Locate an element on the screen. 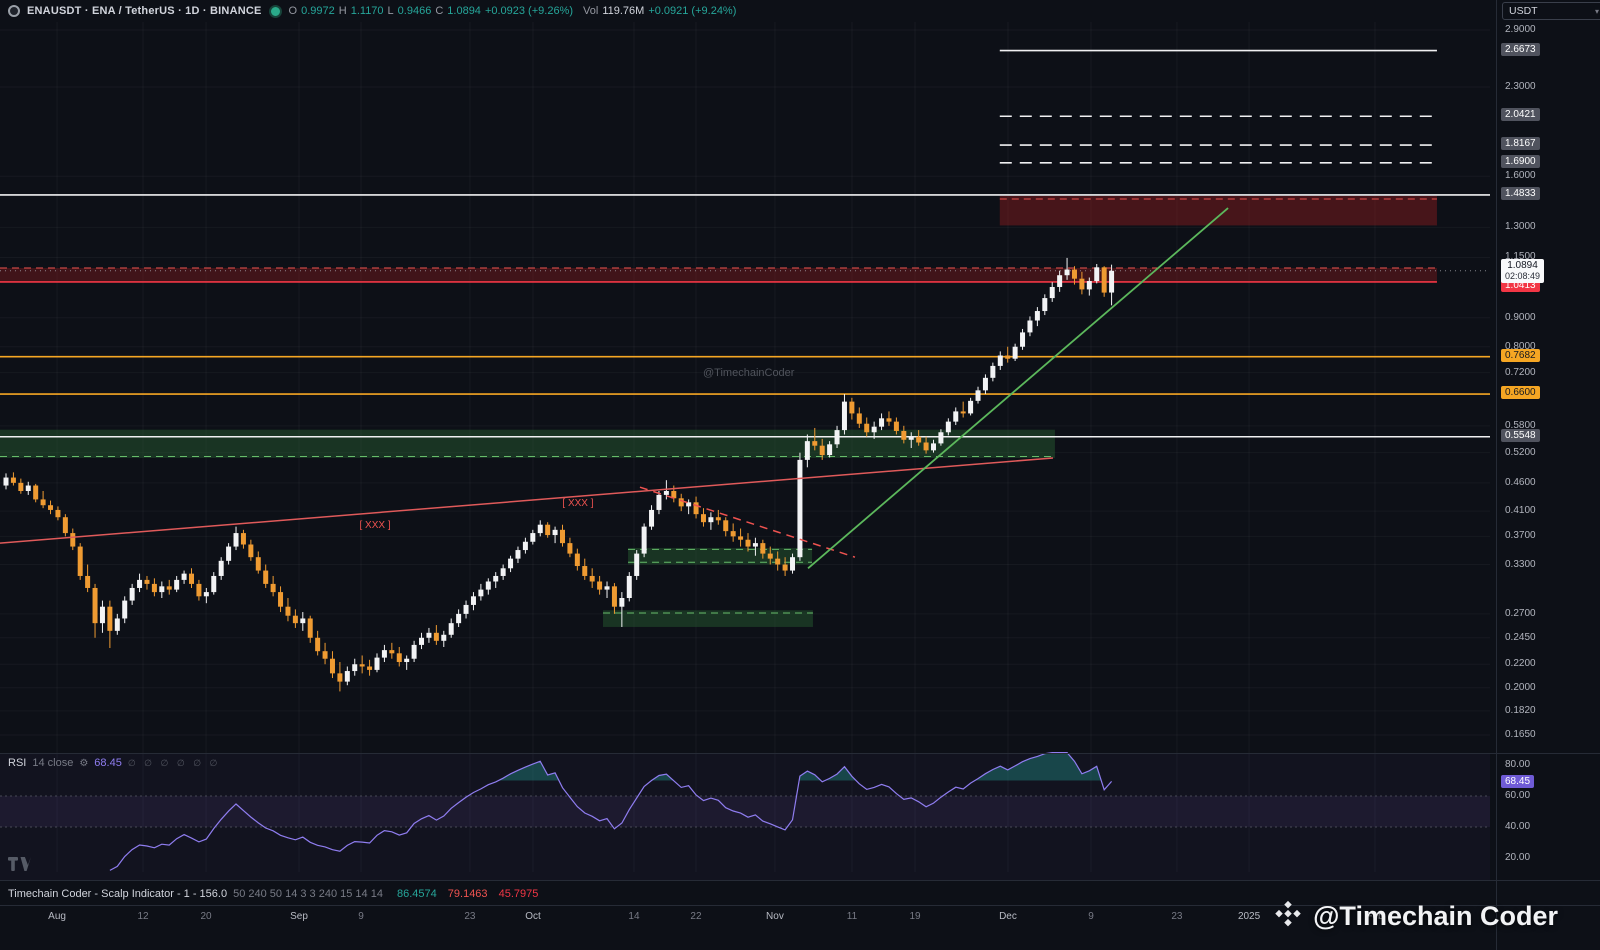 The height and width of the screenshot is (950, 1600). supply-upper-zone is located at coordinates (1218, 210).